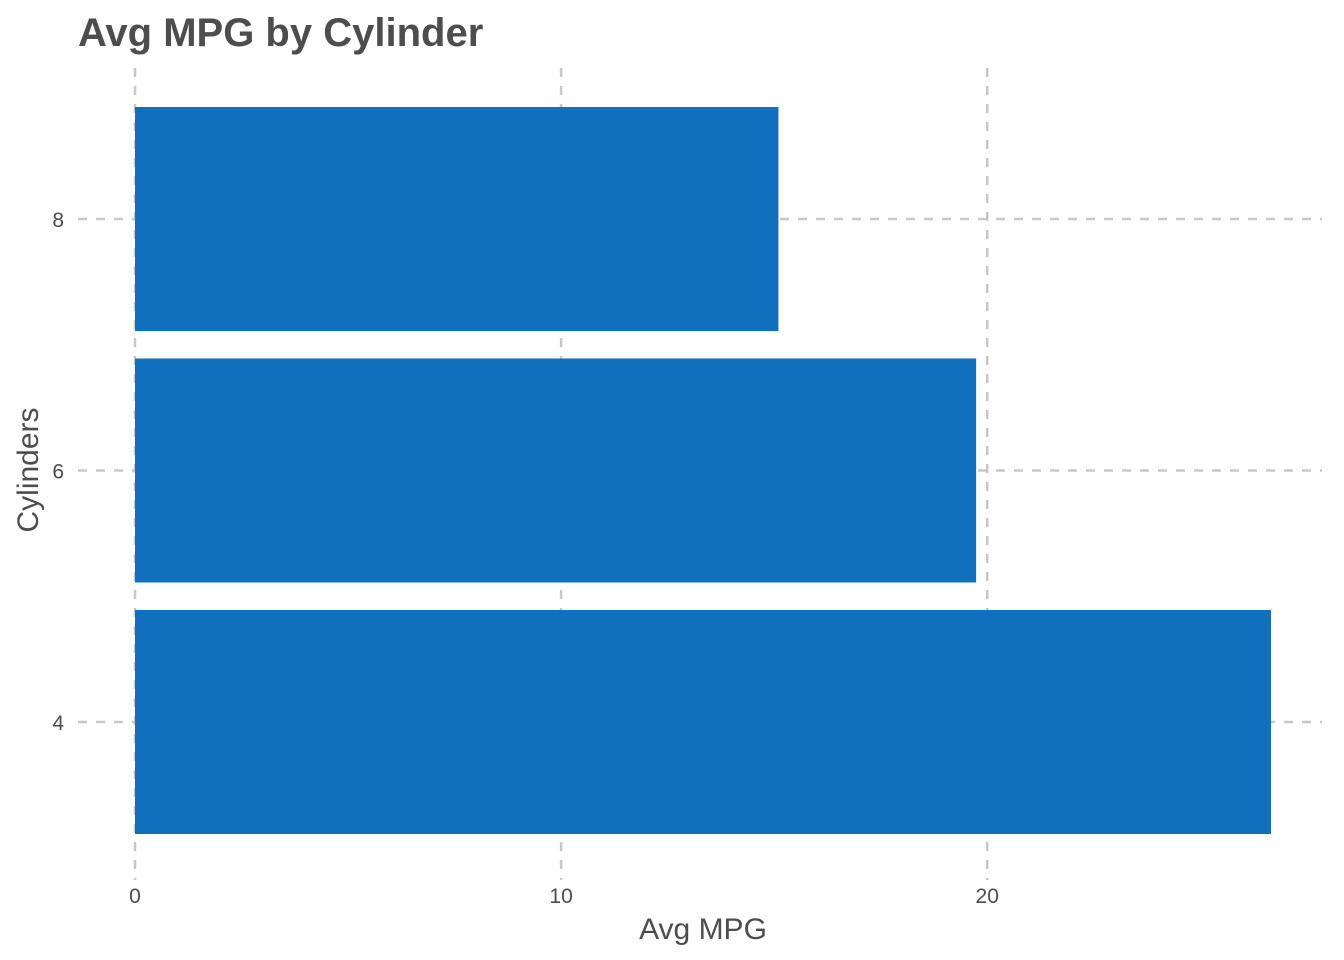 The image size is (1344, 960). Describe the element at coordinates (560, 896) in the screenshot. I see `x-tick-label: 10` at that location.